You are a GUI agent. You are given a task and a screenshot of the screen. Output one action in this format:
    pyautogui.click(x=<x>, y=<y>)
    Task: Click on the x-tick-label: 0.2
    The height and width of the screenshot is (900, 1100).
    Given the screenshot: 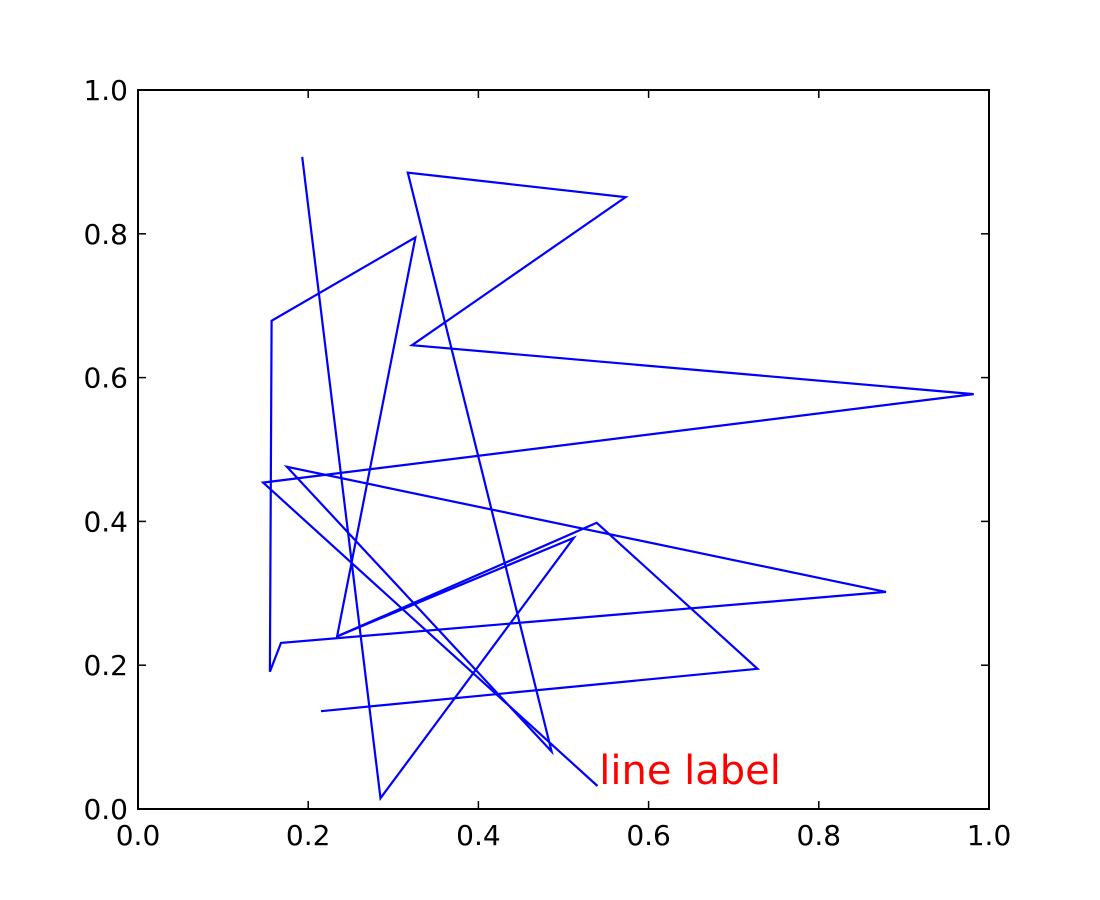 What is the action you would take?
    pyautogui.click(x=308, y=835)
    